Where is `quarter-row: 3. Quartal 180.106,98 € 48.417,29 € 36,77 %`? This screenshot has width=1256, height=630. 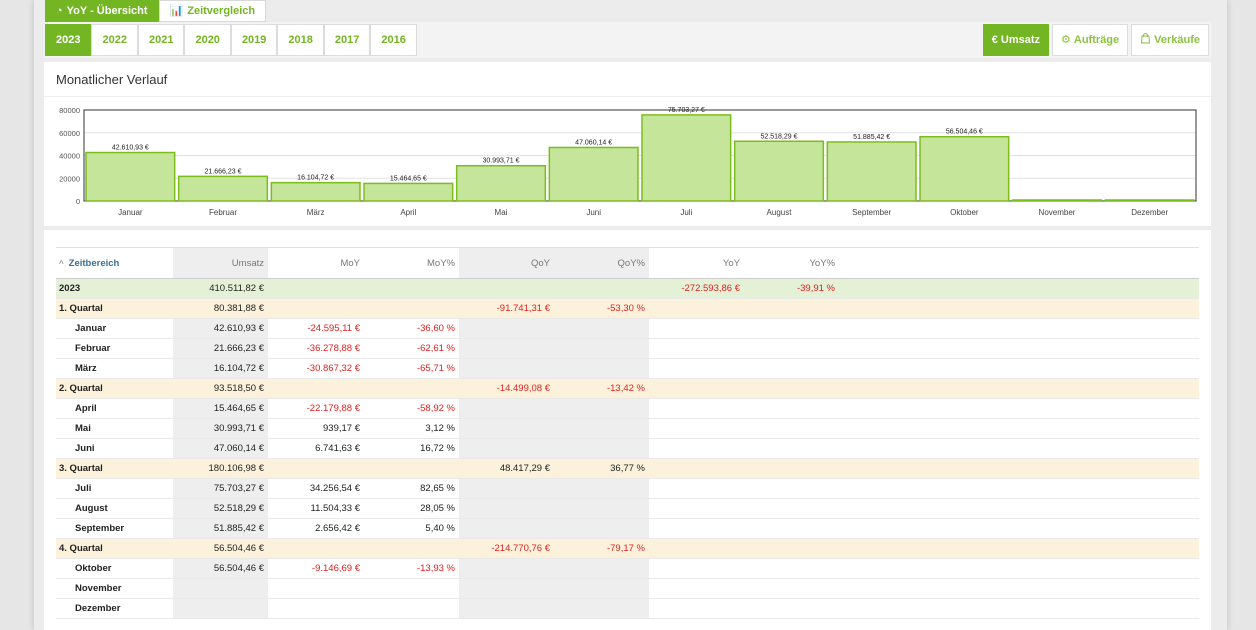 quarter-row: 3. Quartal 180.106,98 € 48.417,29 € 36,77 % is located at coordinates (627, 469).